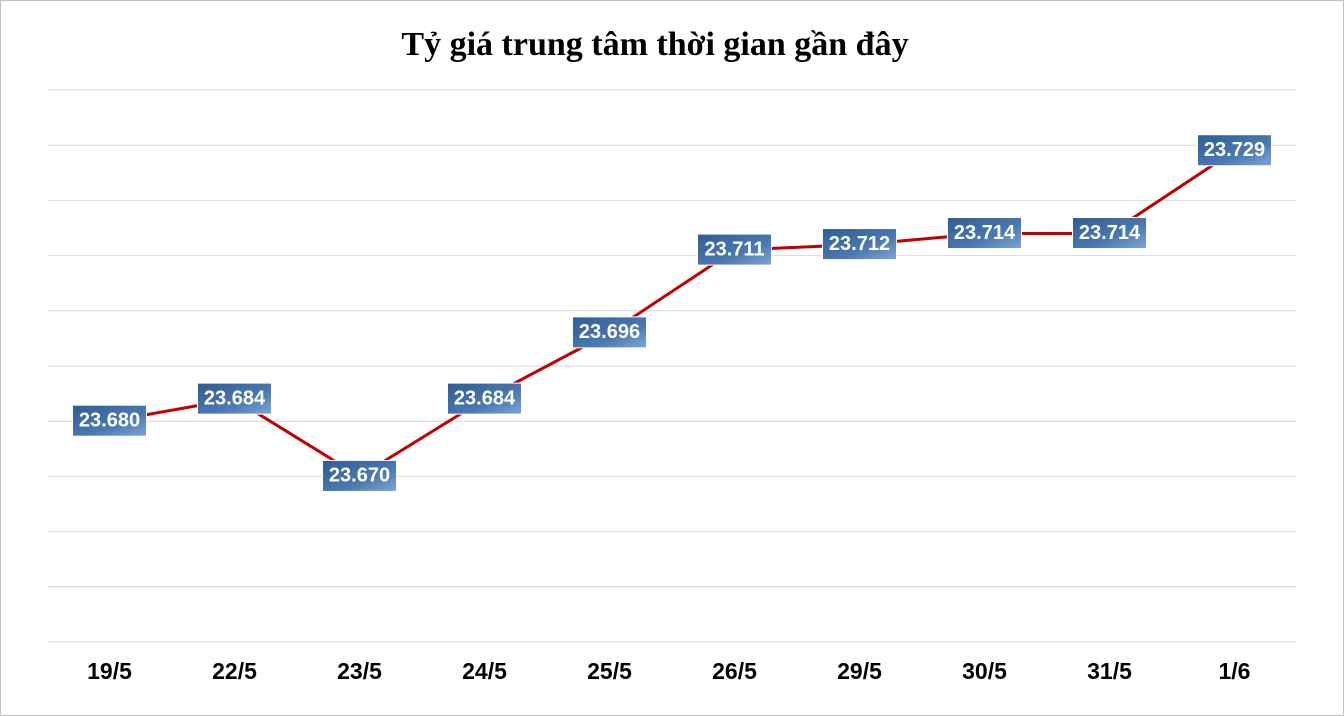 The height and width of the screenshot is (716, 1344). I want to click on x-tick-label: 1/6, so click(1235, 671).